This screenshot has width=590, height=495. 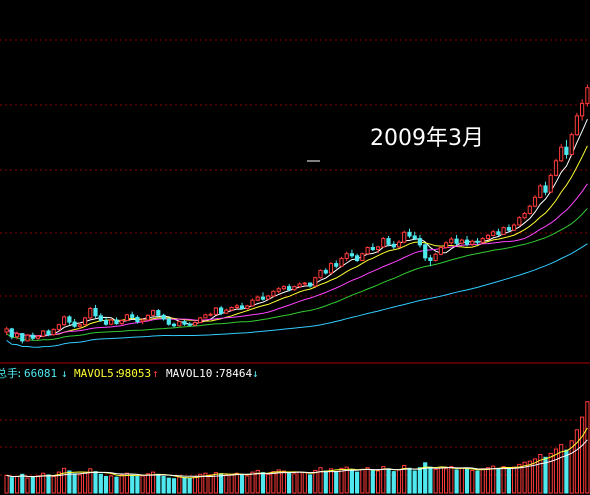 I want to click on mavol5-label: MAVOL5, so click(x=94, y=373).